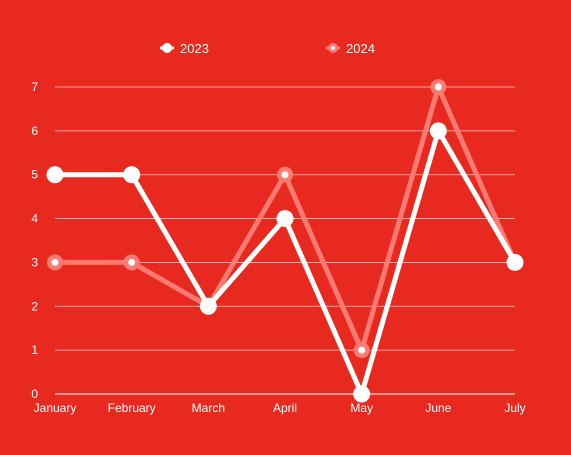  I want to click on data-point-2024-may, so click(361, 350).